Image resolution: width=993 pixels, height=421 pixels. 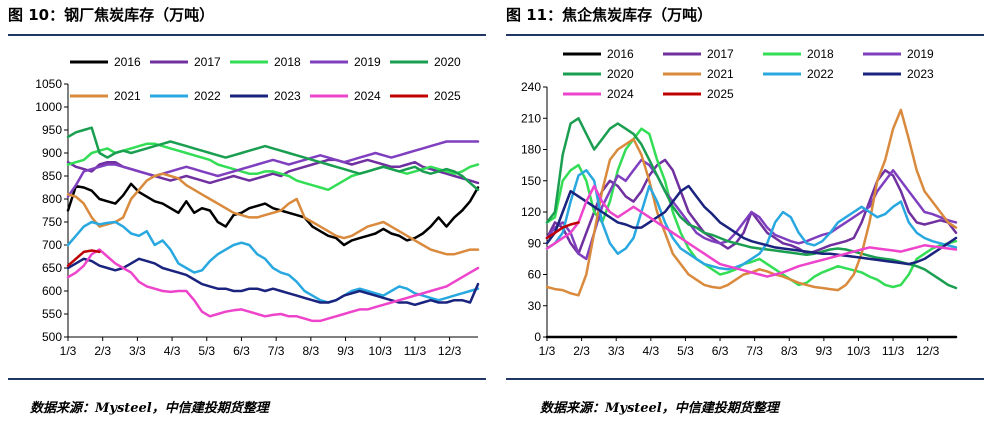 I want to click on y-tick-label: 150, so click(x=531, y=181).